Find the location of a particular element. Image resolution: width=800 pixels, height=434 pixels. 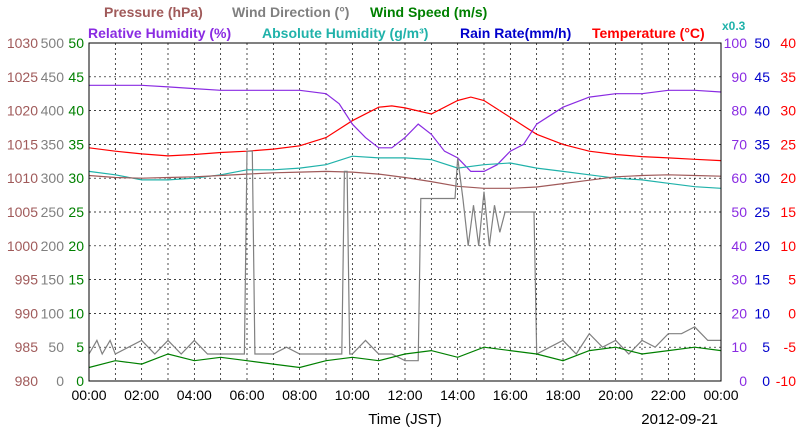

y-tick-pressure: 980 is located at coordinates (27, 381).